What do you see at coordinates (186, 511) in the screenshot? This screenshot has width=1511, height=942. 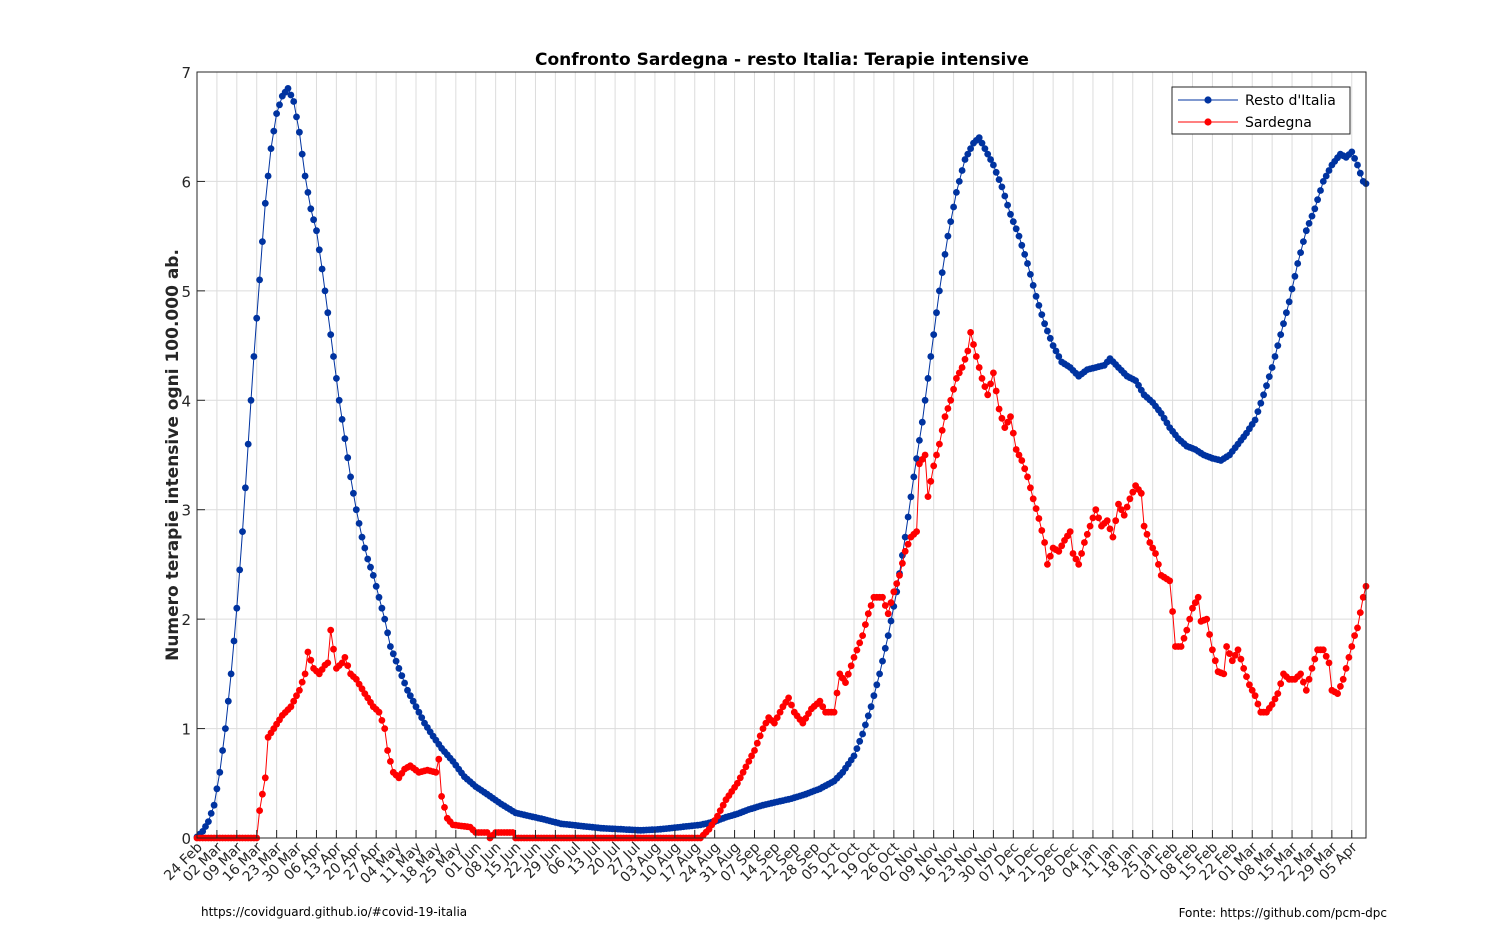 I see `y-tick-label: 3` at bounding box center [186, 511].